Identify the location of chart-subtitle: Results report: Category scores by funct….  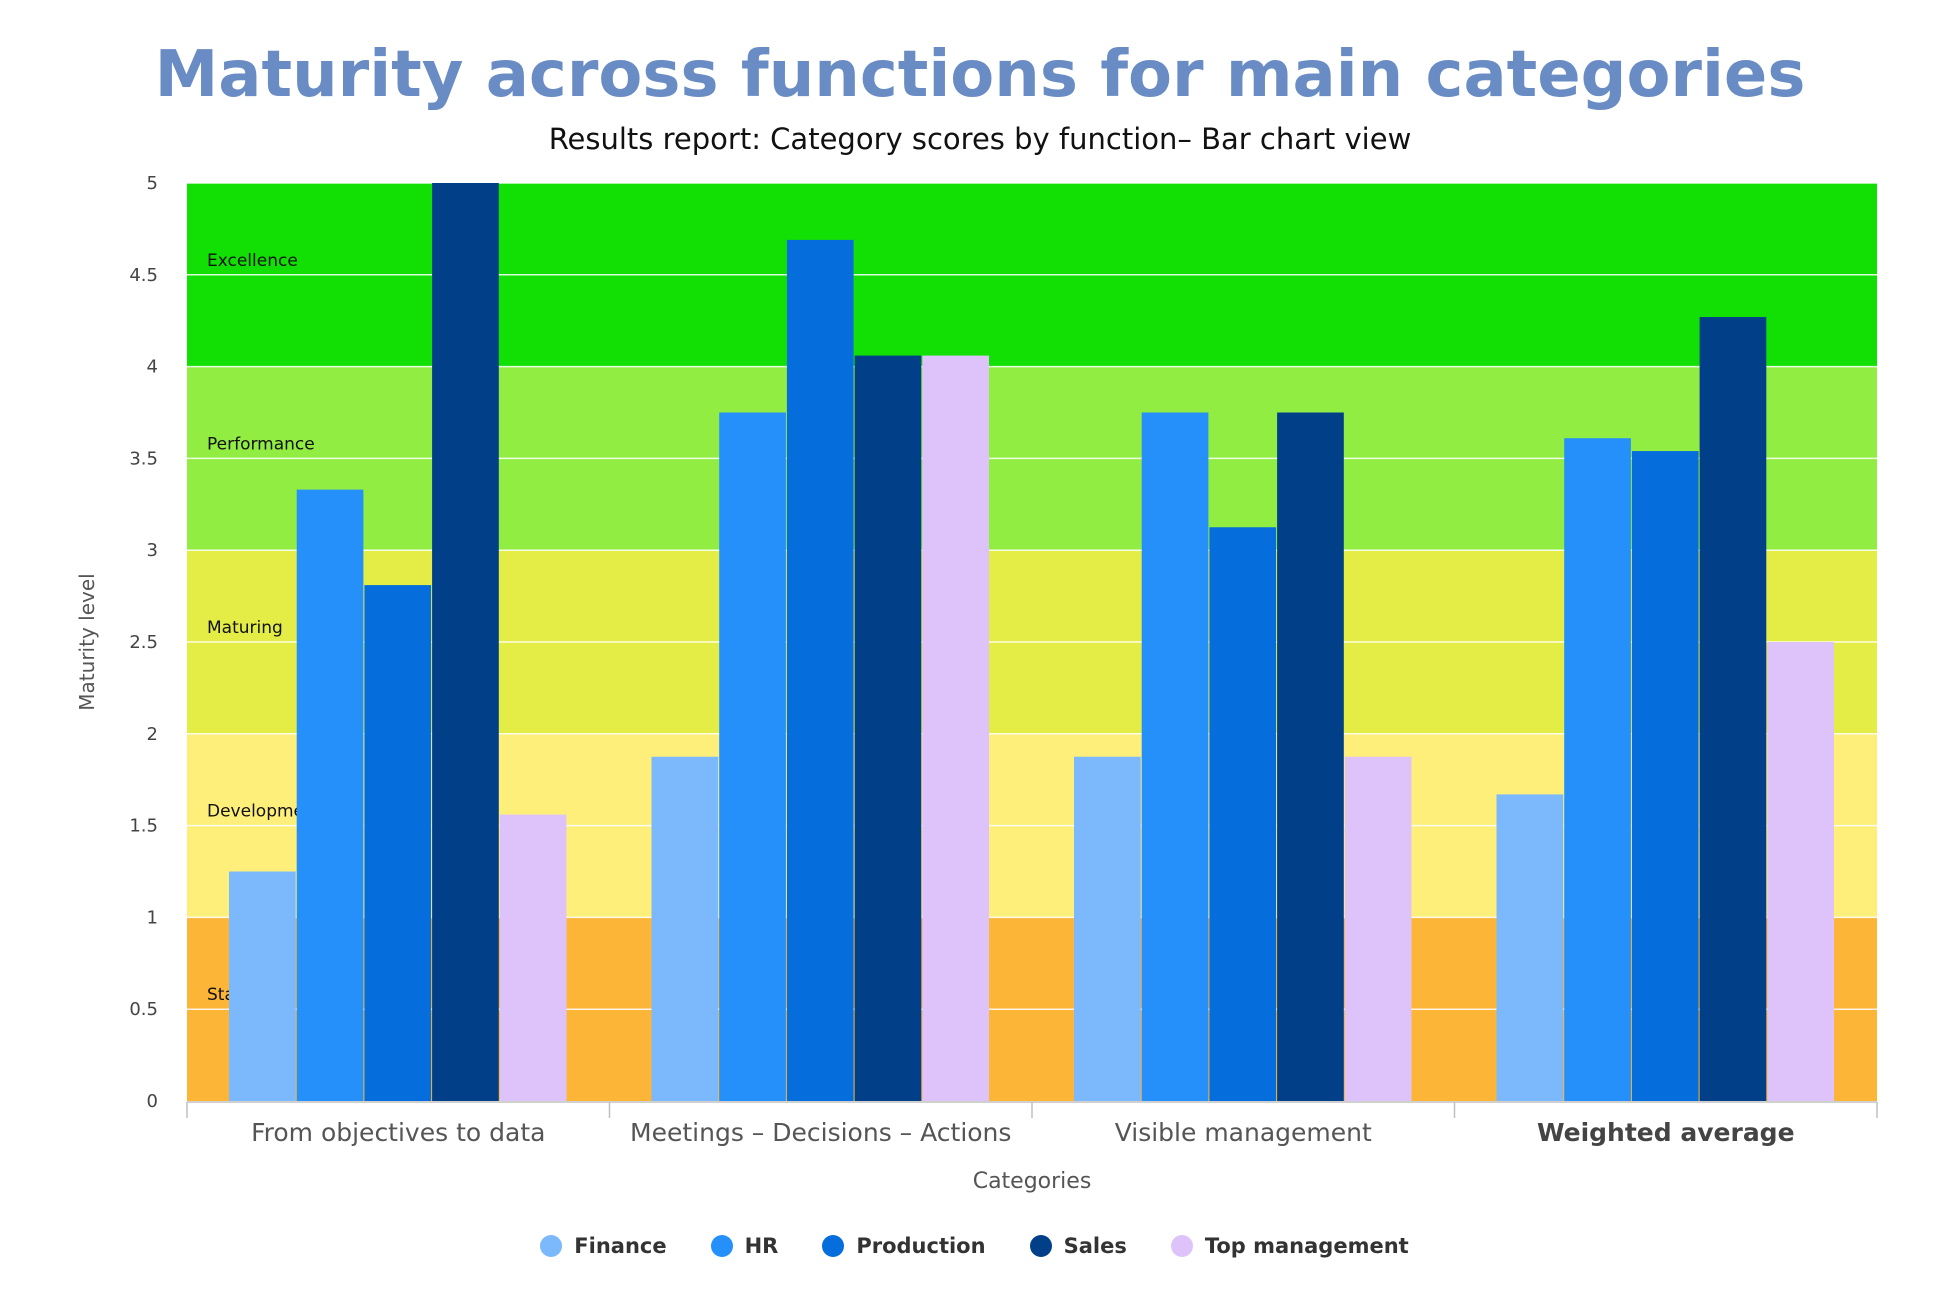
(980, 139).